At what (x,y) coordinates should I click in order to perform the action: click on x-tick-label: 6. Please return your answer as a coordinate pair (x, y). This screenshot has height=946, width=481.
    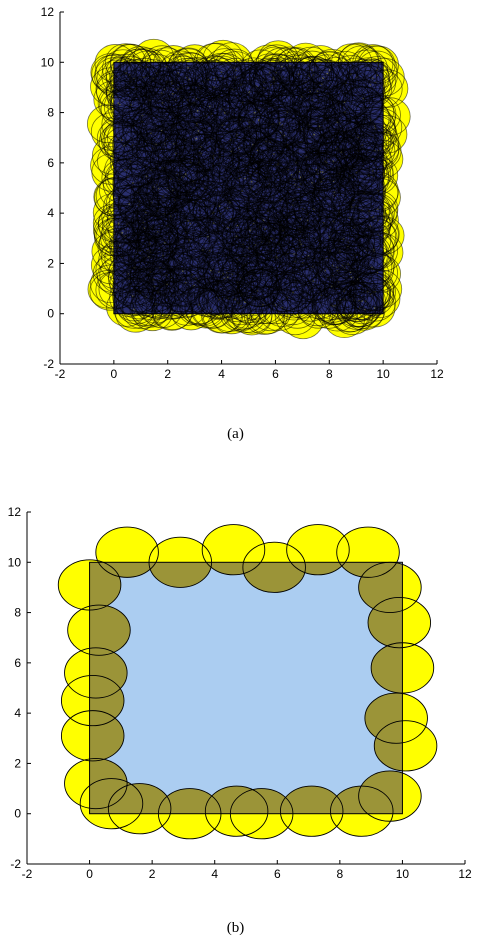
    Looking at the image, I should click on (275, 374).